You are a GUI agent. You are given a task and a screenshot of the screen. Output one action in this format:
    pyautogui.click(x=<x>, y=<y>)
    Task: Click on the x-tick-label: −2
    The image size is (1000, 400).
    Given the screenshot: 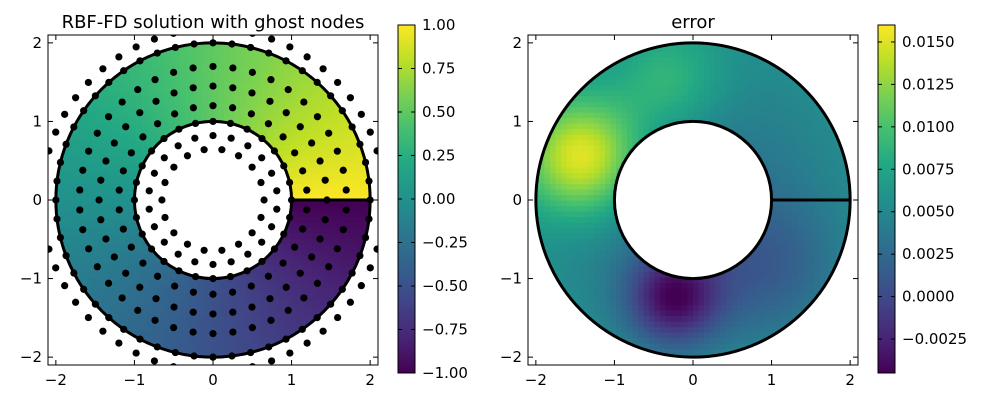 What is the action you would take?
    pyautogui.click(x=56, y=380)
    